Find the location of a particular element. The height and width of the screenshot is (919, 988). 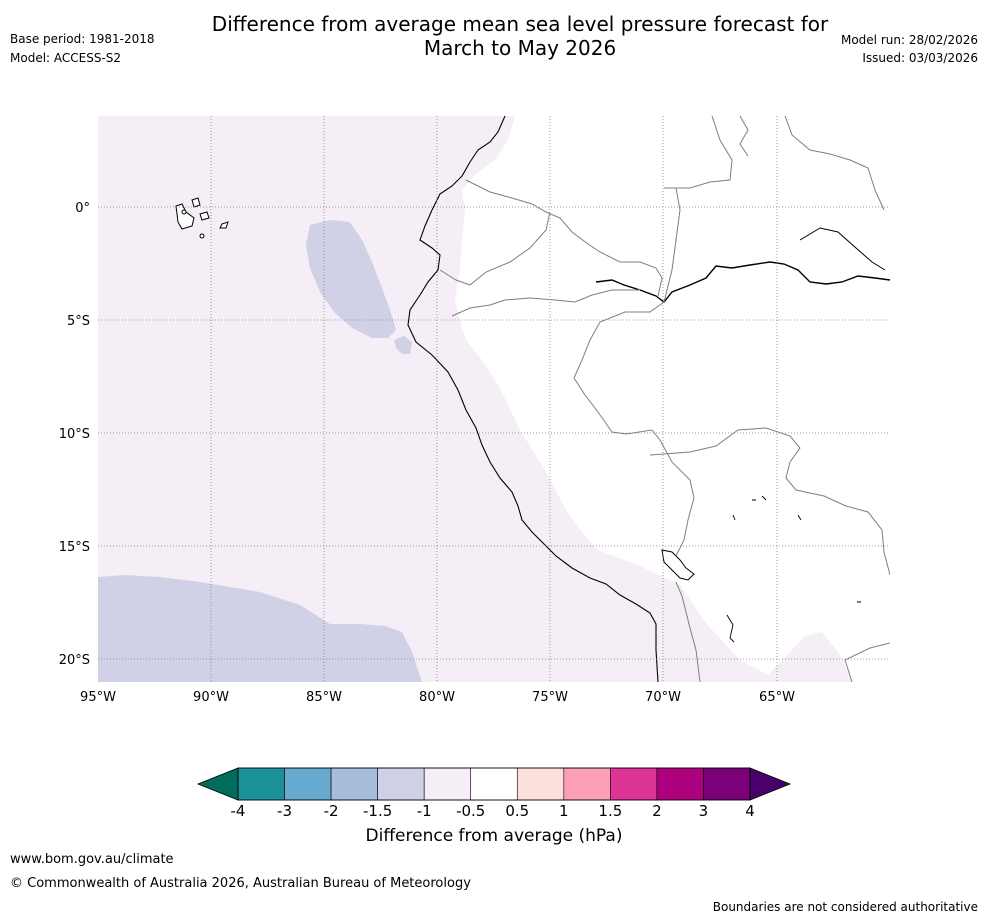

lat-label: 5°S is located at coordinates (78, 321).